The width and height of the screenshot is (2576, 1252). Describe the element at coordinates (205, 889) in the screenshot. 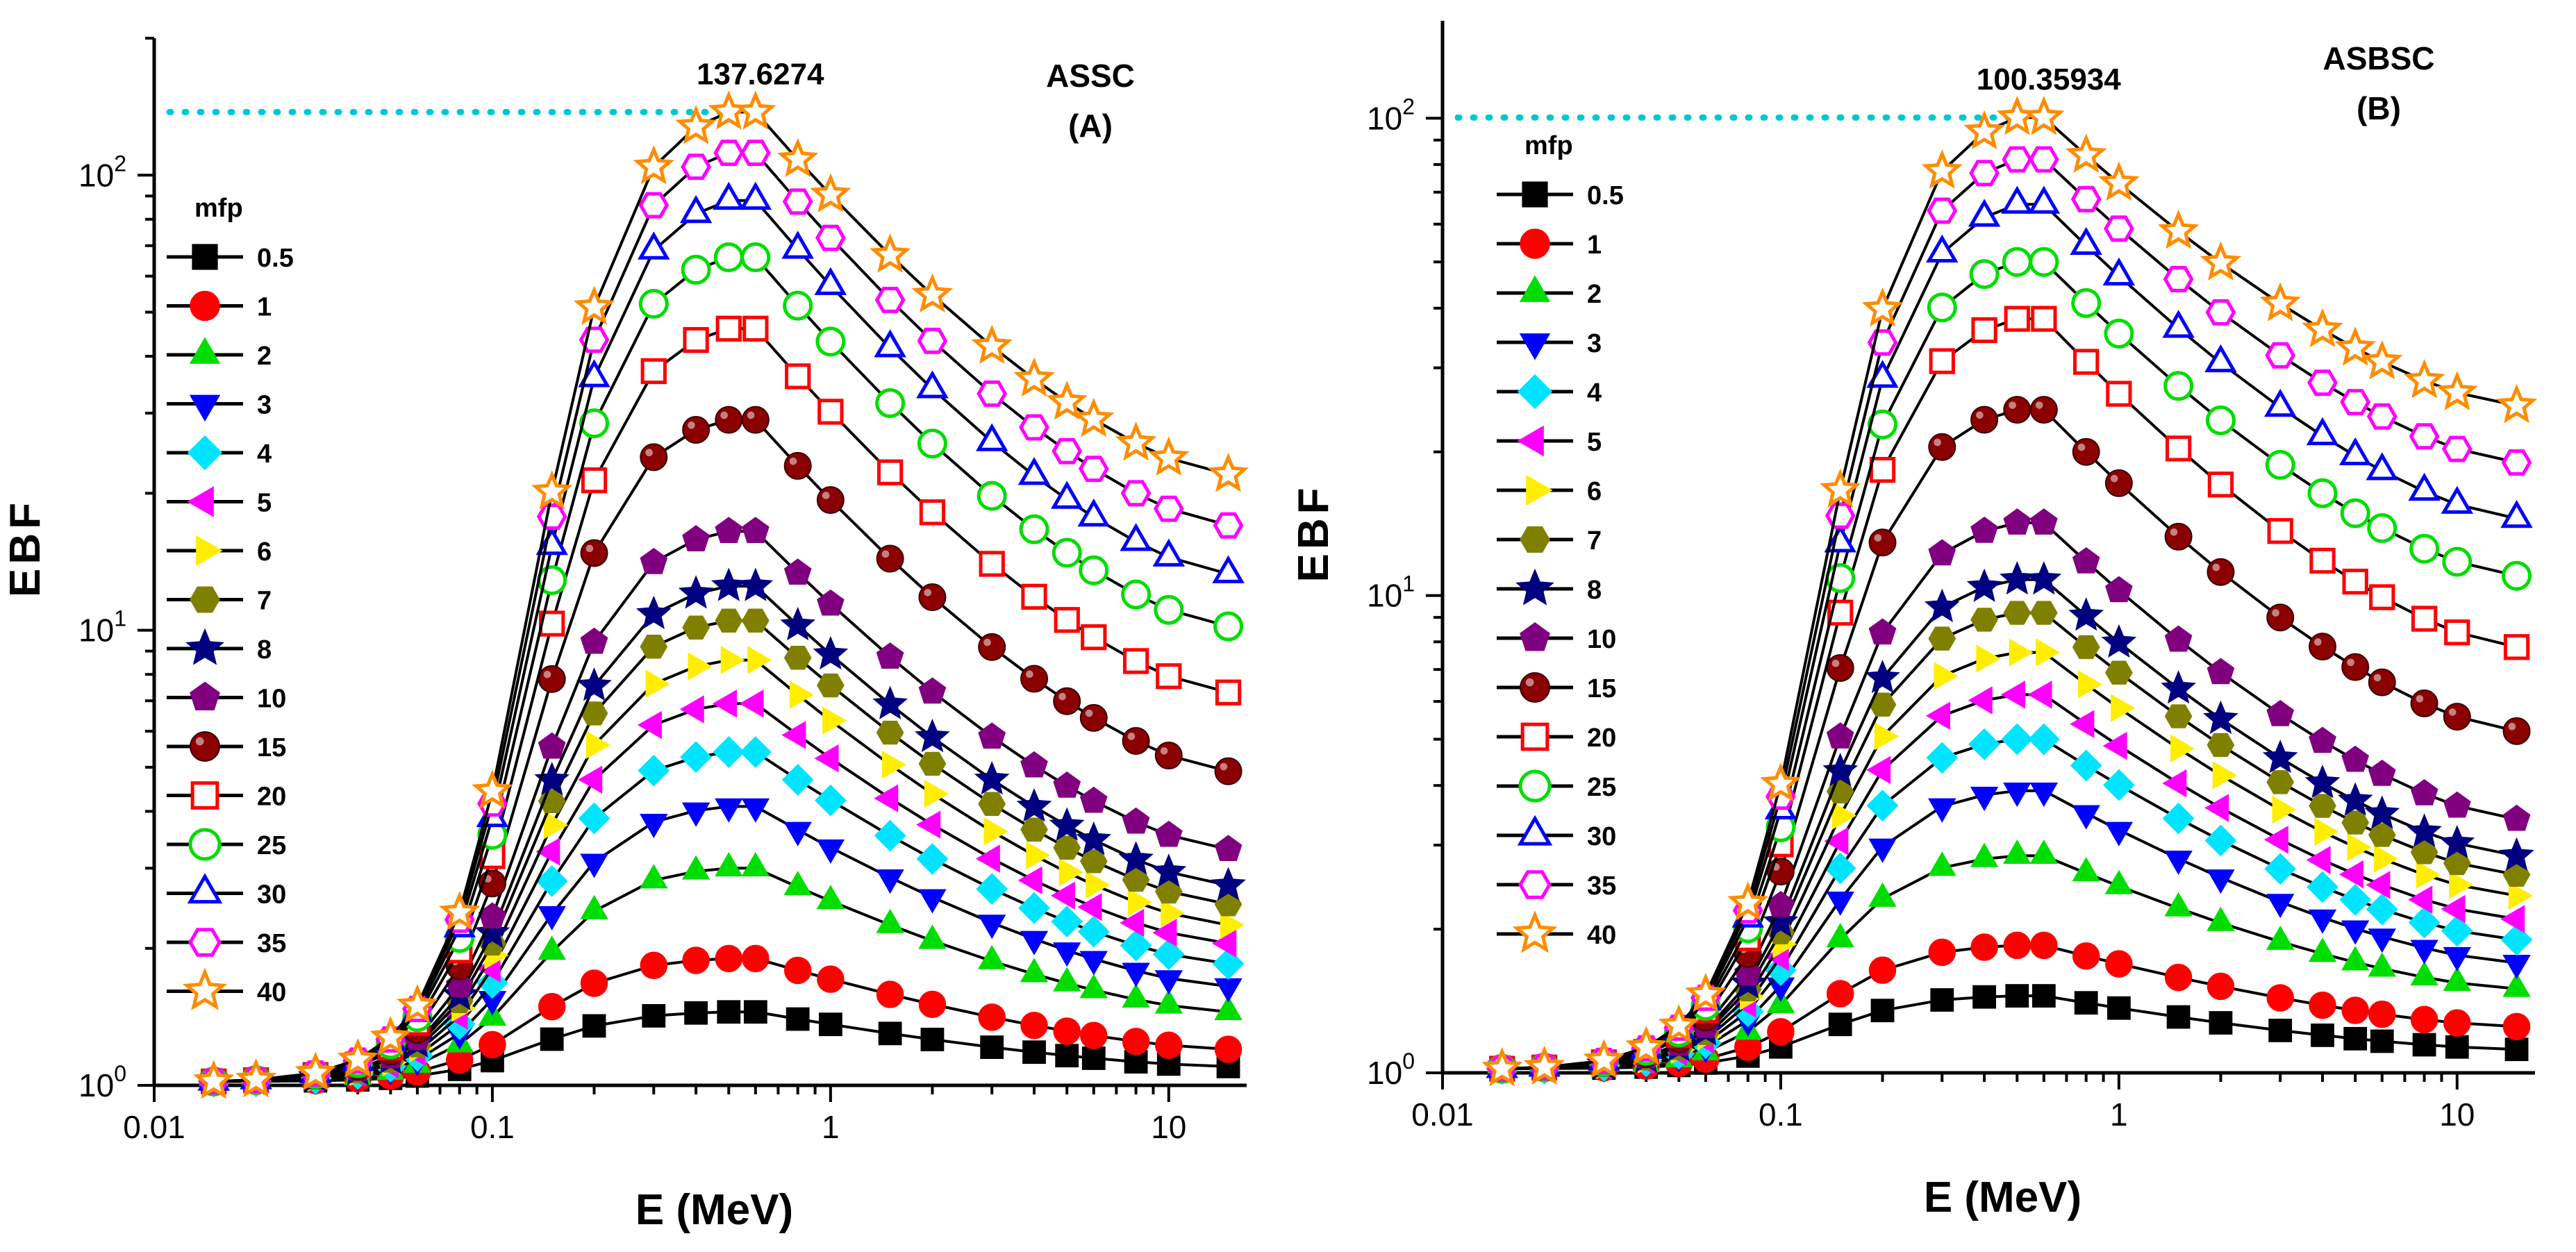

I see `panel-a-legend-marker` at that location.